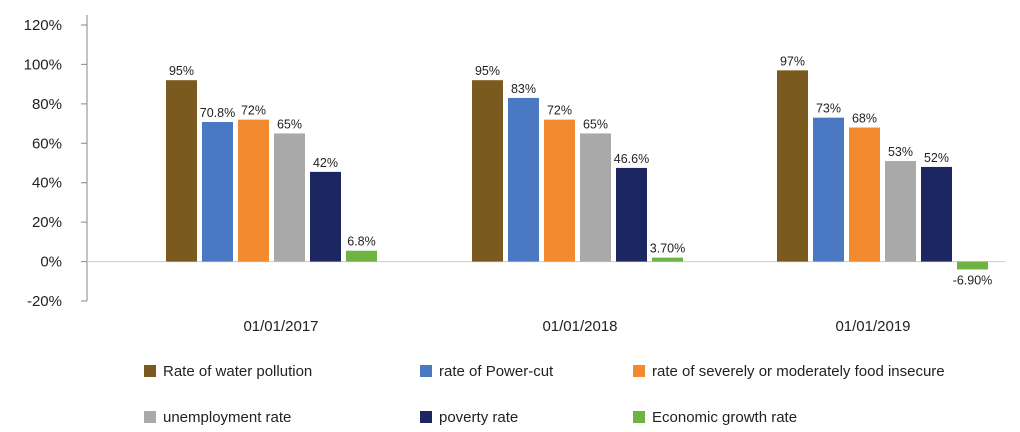  Describe the element at coordinates (325, 163) in the screenshot. I see `data-label: 42%` at that location.